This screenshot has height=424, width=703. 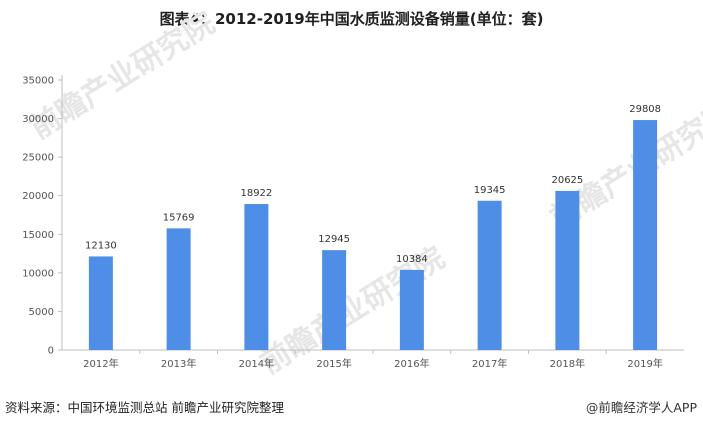 What do you see at coordinates (256, 363) in the screenshot?
I see `x-tick-label: 2014年` at bounding box center [256, 363].